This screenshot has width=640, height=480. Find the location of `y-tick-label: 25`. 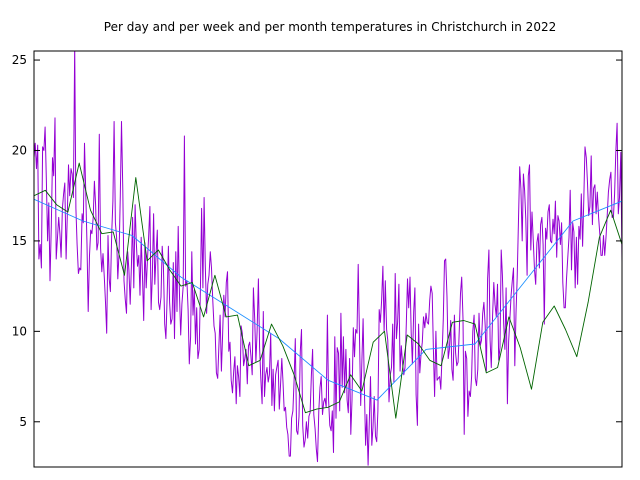

y-tick-label: 25 is located at coordinates (19, 60).